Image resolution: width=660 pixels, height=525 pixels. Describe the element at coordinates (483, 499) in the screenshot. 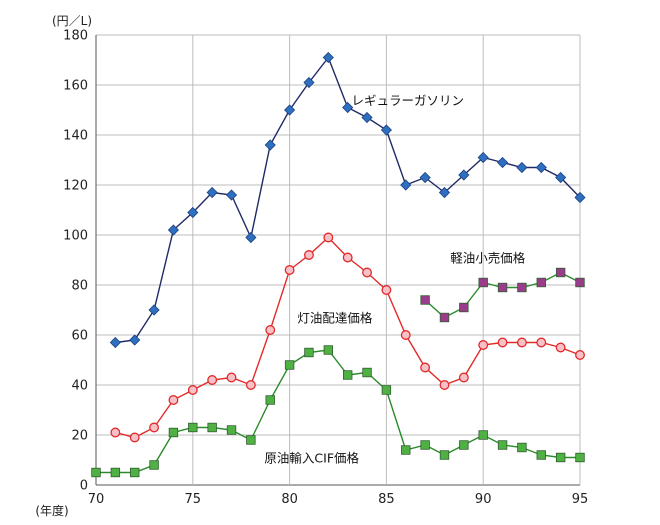

I see `x-tick-label: 90` at that location.